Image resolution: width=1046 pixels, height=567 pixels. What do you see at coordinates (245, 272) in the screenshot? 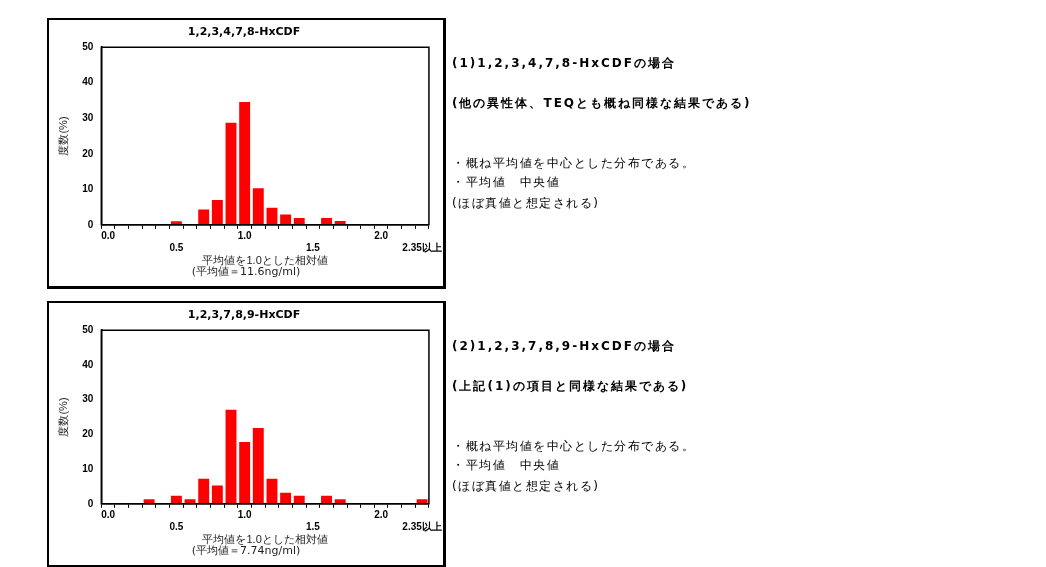
I see `text: (平均値＝11.6ng/ml)` at bounding box center [245, 272].